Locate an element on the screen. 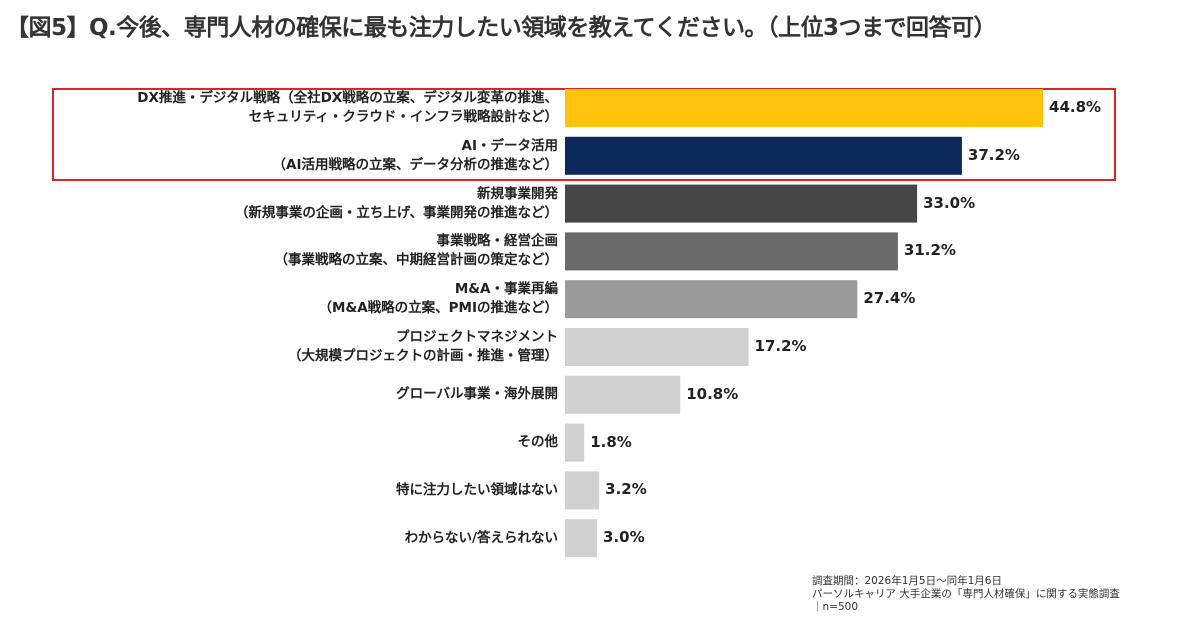 The width and height of the screenshot is (1198, 633). category-label-line: （新規事業の企画・立ち上げ、事業開発の推進など） is located at coordinates (396, 212).